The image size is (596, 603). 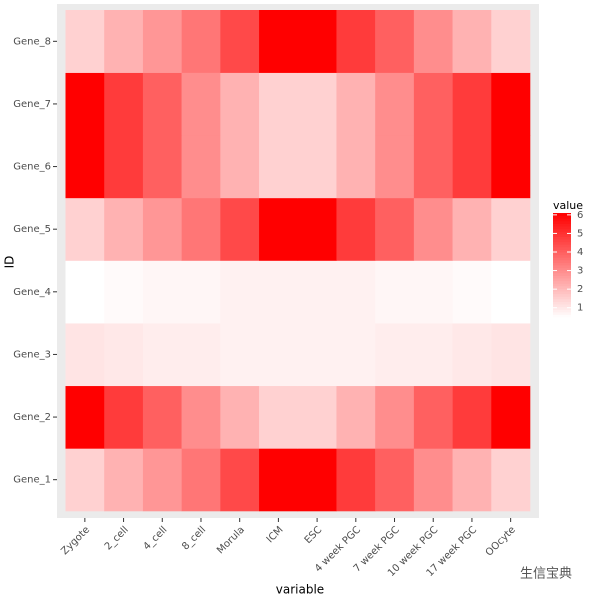 I want to click on x-tick-label: ICM, so click(x=275, y=534).